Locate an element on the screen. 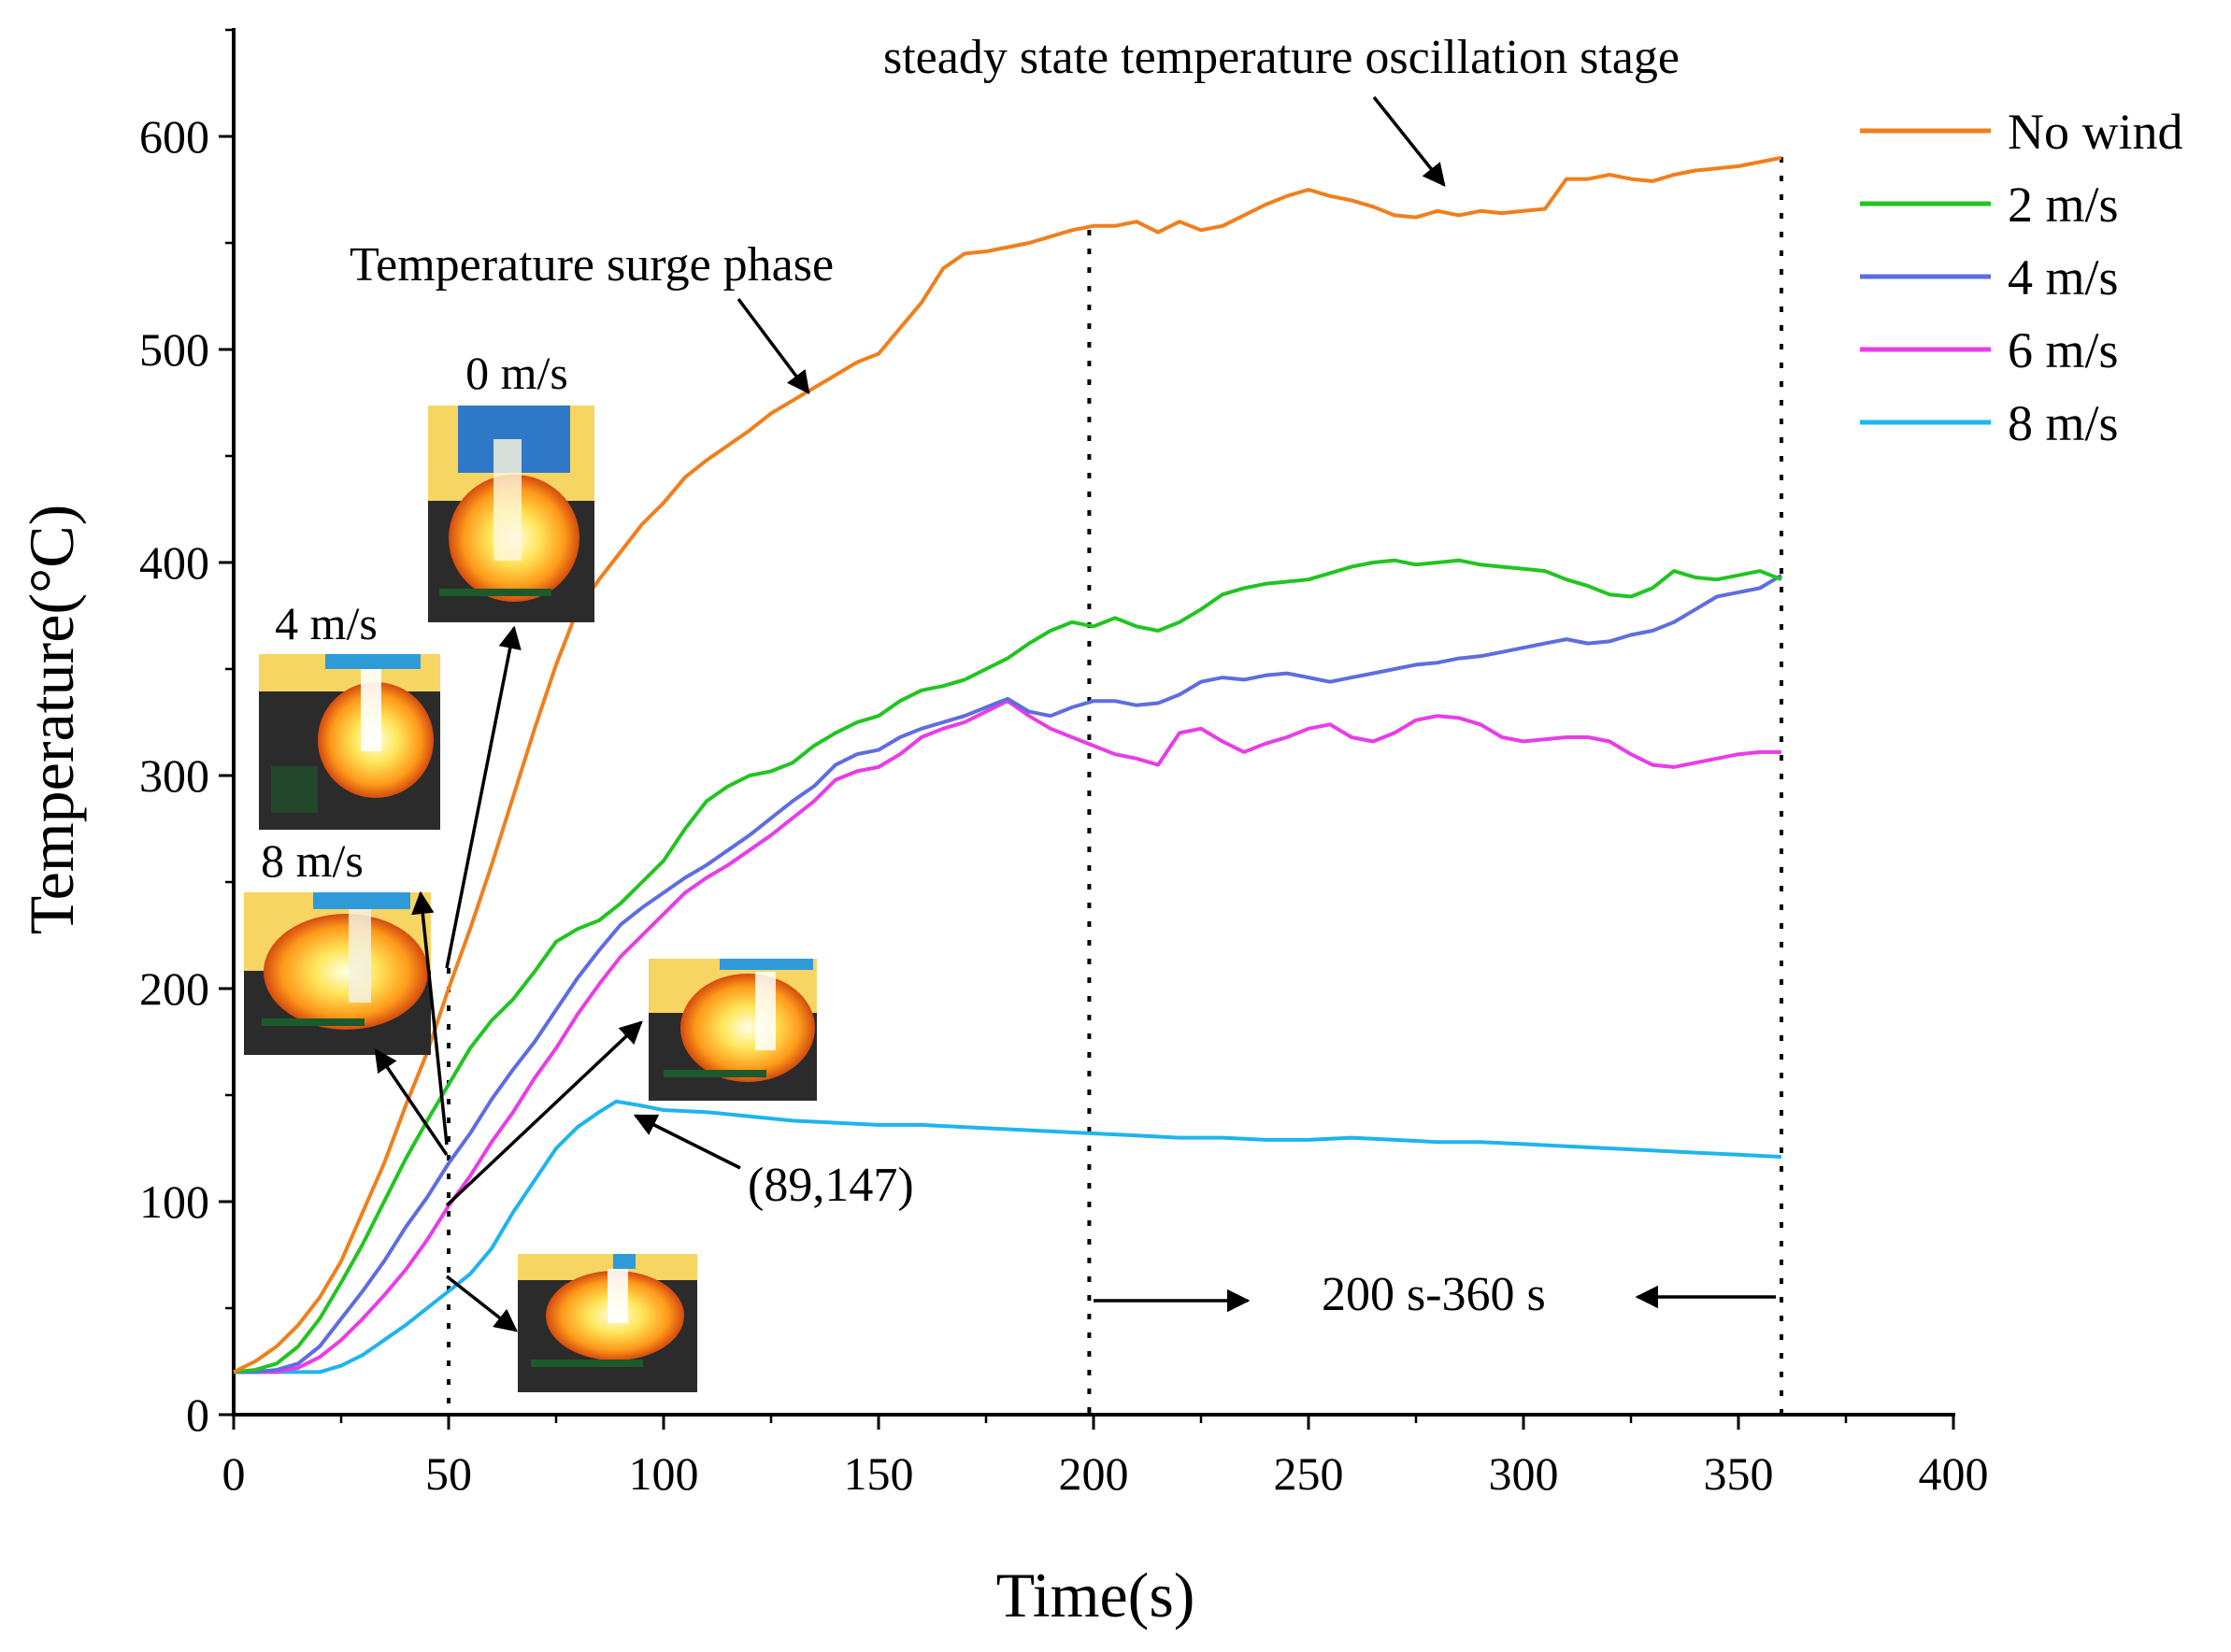 The image size is (2231, 1652). y-tick-label: 200 is located at coordinates (174, 989).